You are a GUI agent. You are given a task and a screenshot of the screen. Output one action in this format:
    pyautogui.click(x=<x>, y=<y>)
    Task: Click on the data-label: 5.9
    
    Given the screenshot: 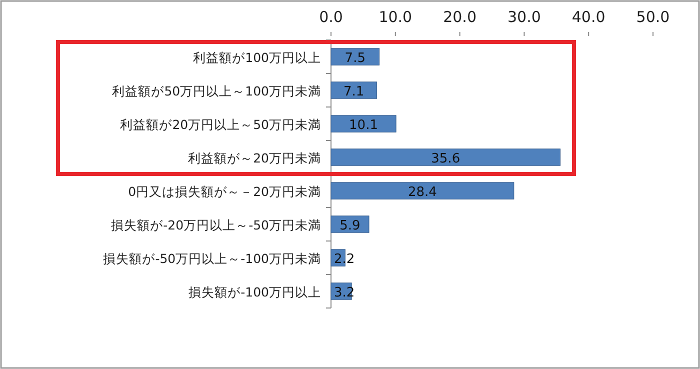 What is the action you would take?
    pyautogui.click(x=350, y=226)
    